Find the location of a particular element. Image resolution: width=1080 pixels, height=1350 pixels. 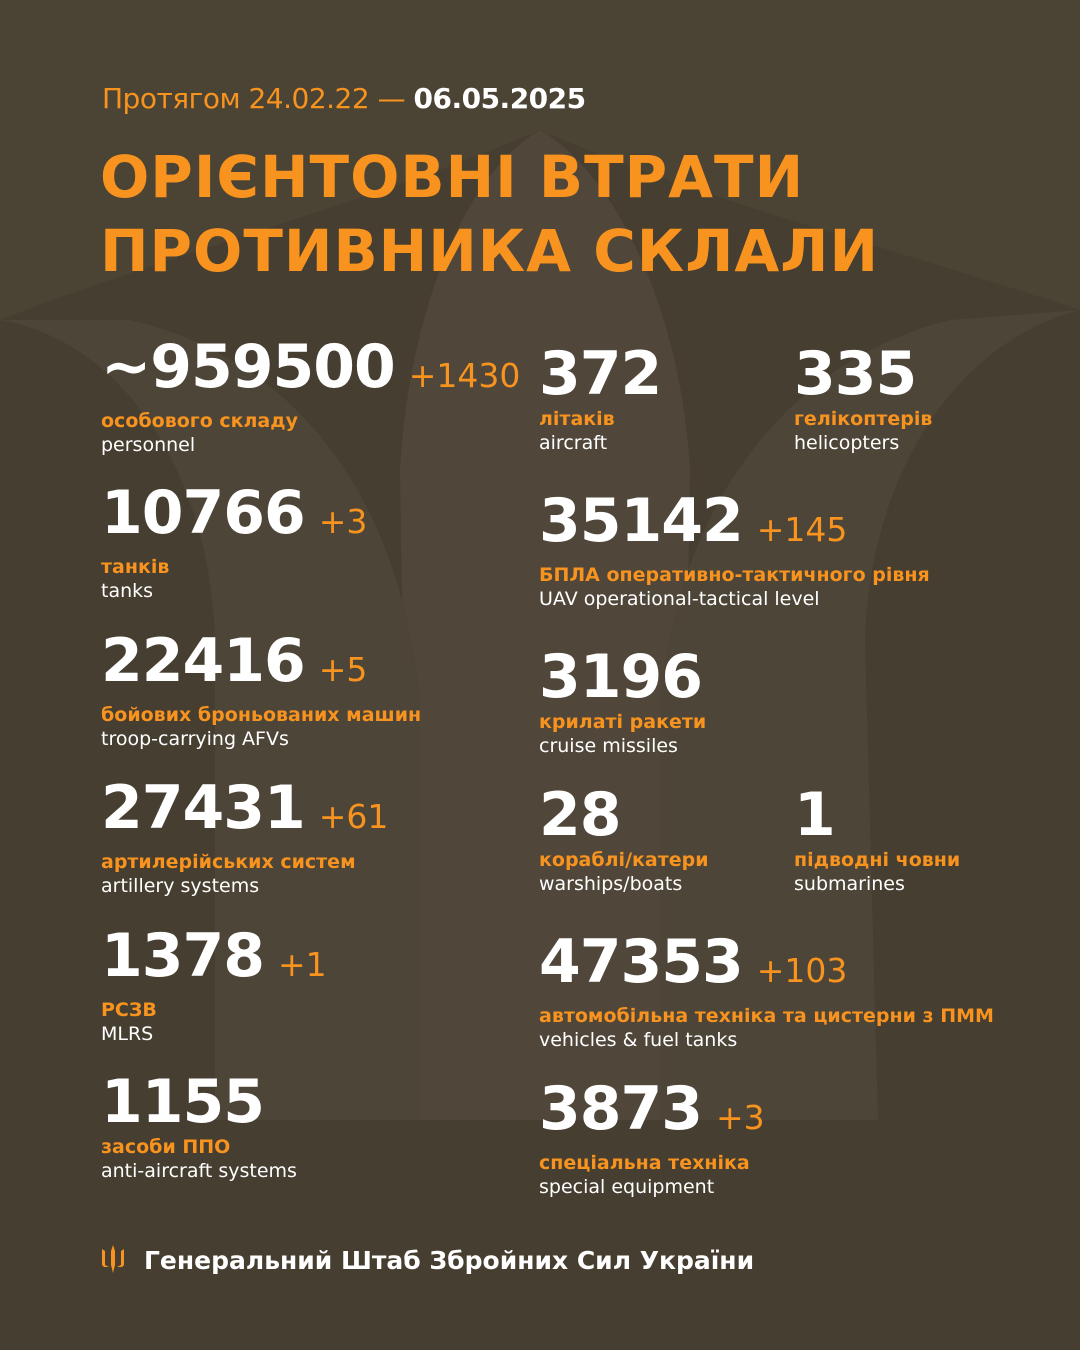

stat-mlrs: 1378 +1 РСЗВ MLRS is located at coordinates (214, 986).